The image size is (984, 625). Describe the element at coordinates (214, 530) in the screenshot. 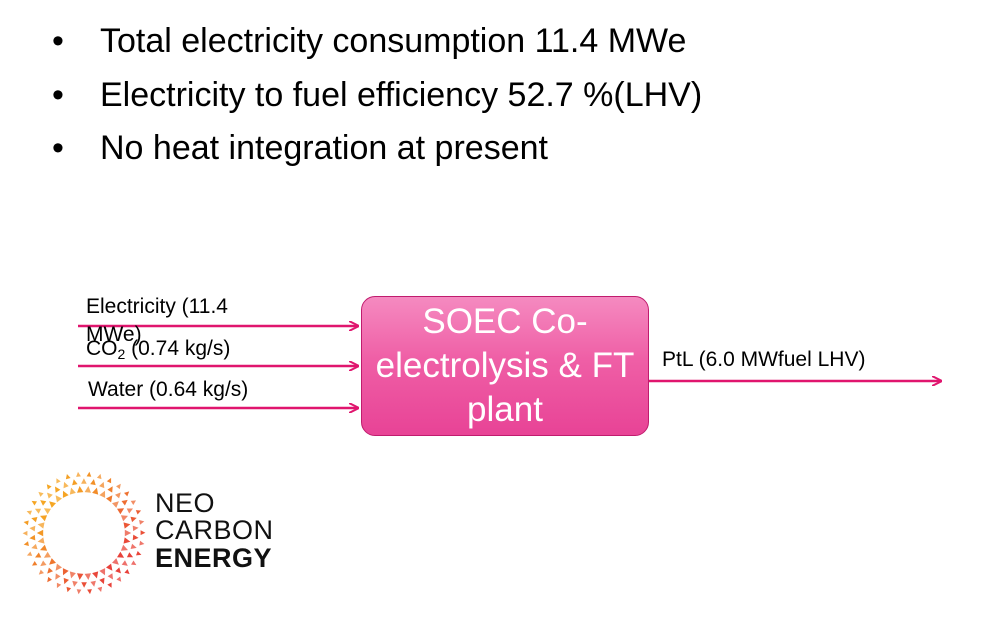

I see `logo-text-carbon: CARBON` at that location.